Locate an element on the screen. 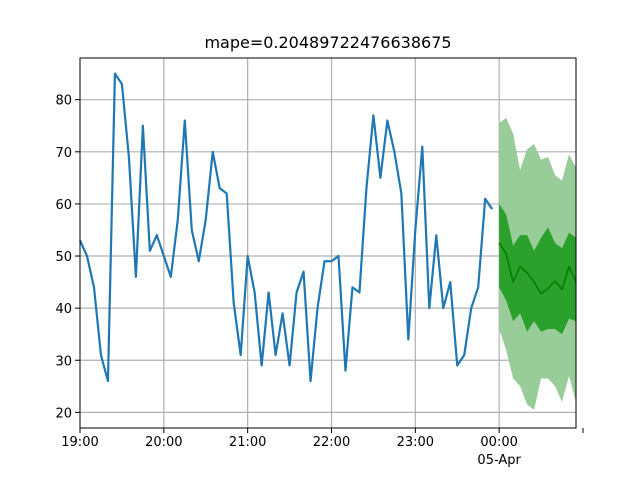 This screenshot has height=480, width=640. x-tick-label: 19:00 is located at coordinates (79, 442).